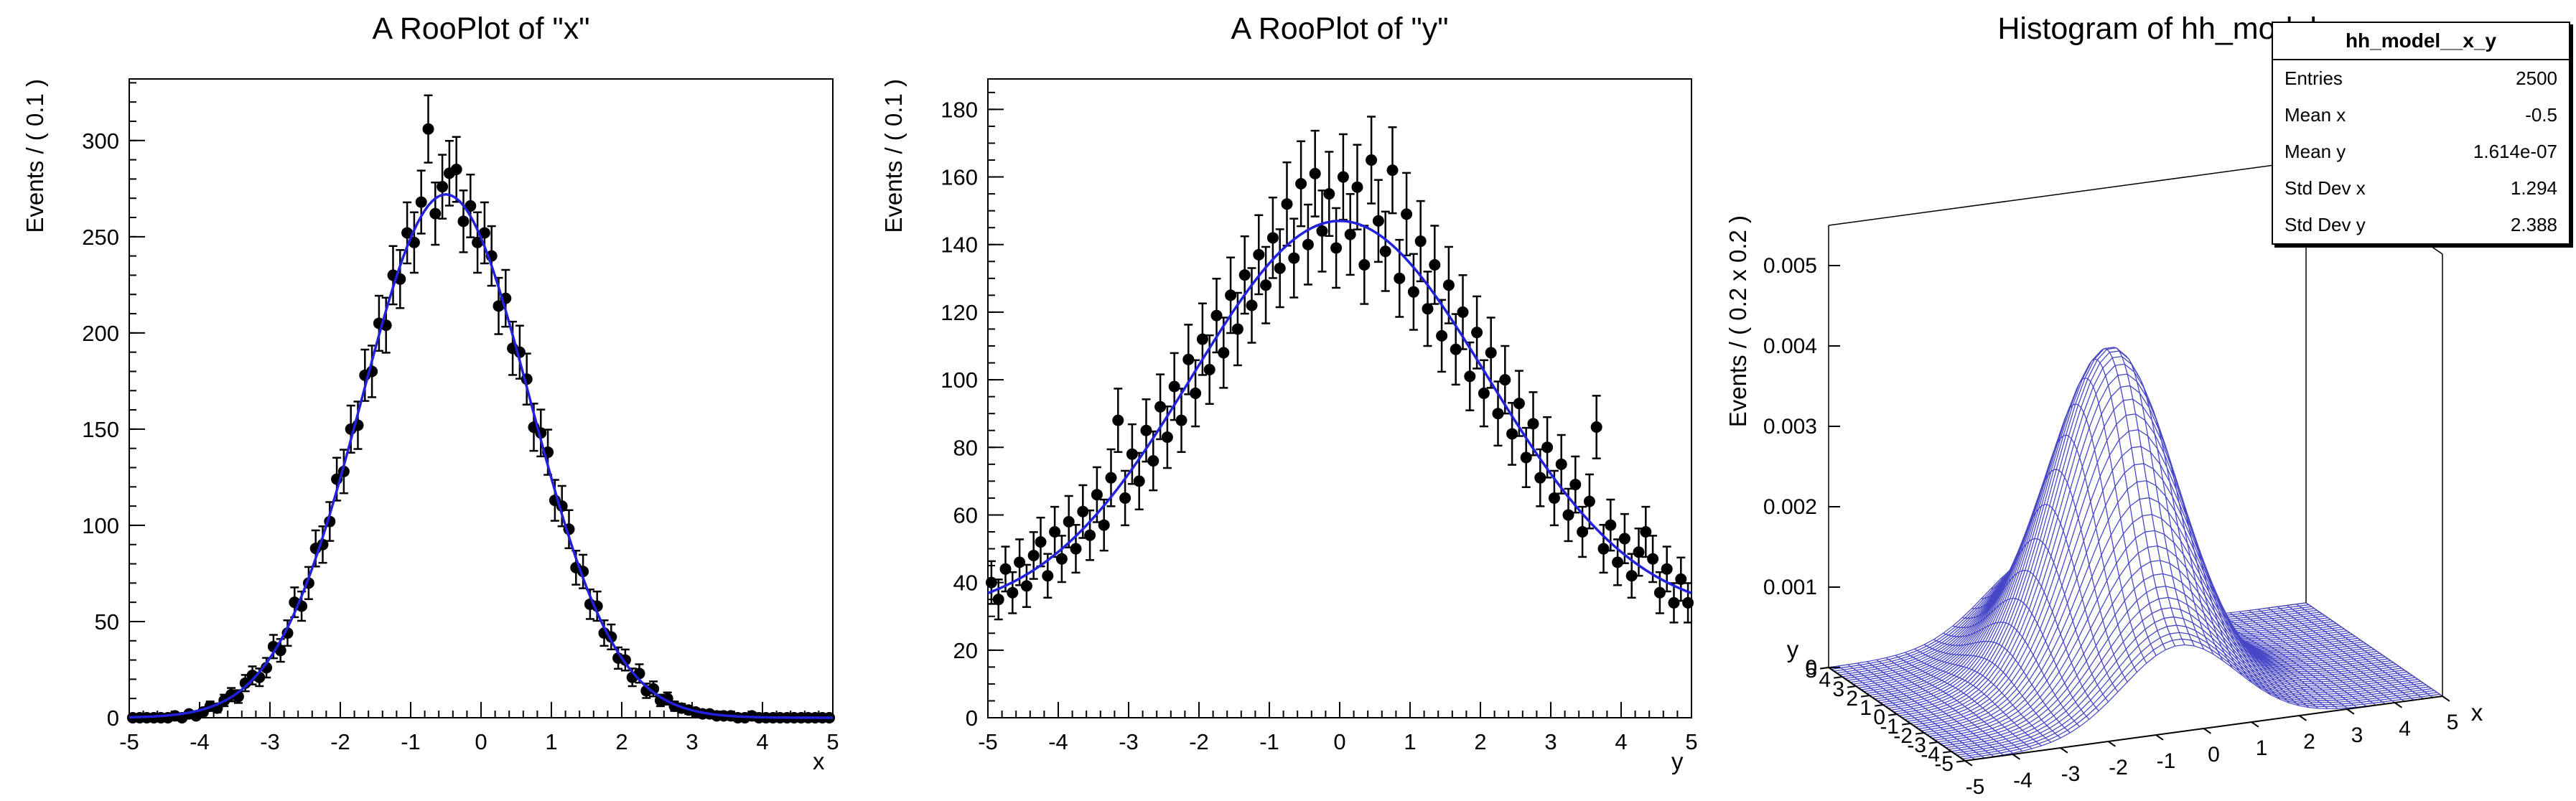 Image resolution: width=2576 pixels, height=801 pixels. What do you see at coordinates (1793, 649) in the screenshot?
I see `svg-text: y` at bounding box center [1793, 649].